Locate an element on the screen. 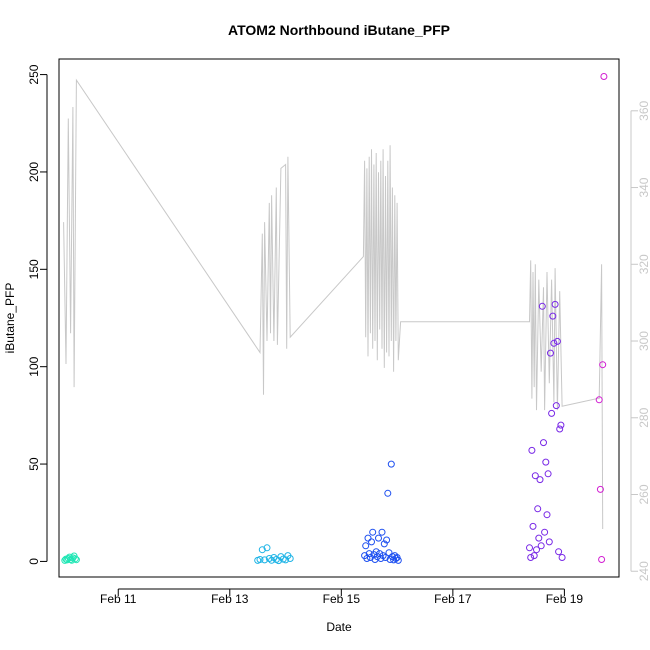 Image resolution: width=650 pixels, height=650 pixels. y2-tick-label: 320 is located at coordinates (643, 264).